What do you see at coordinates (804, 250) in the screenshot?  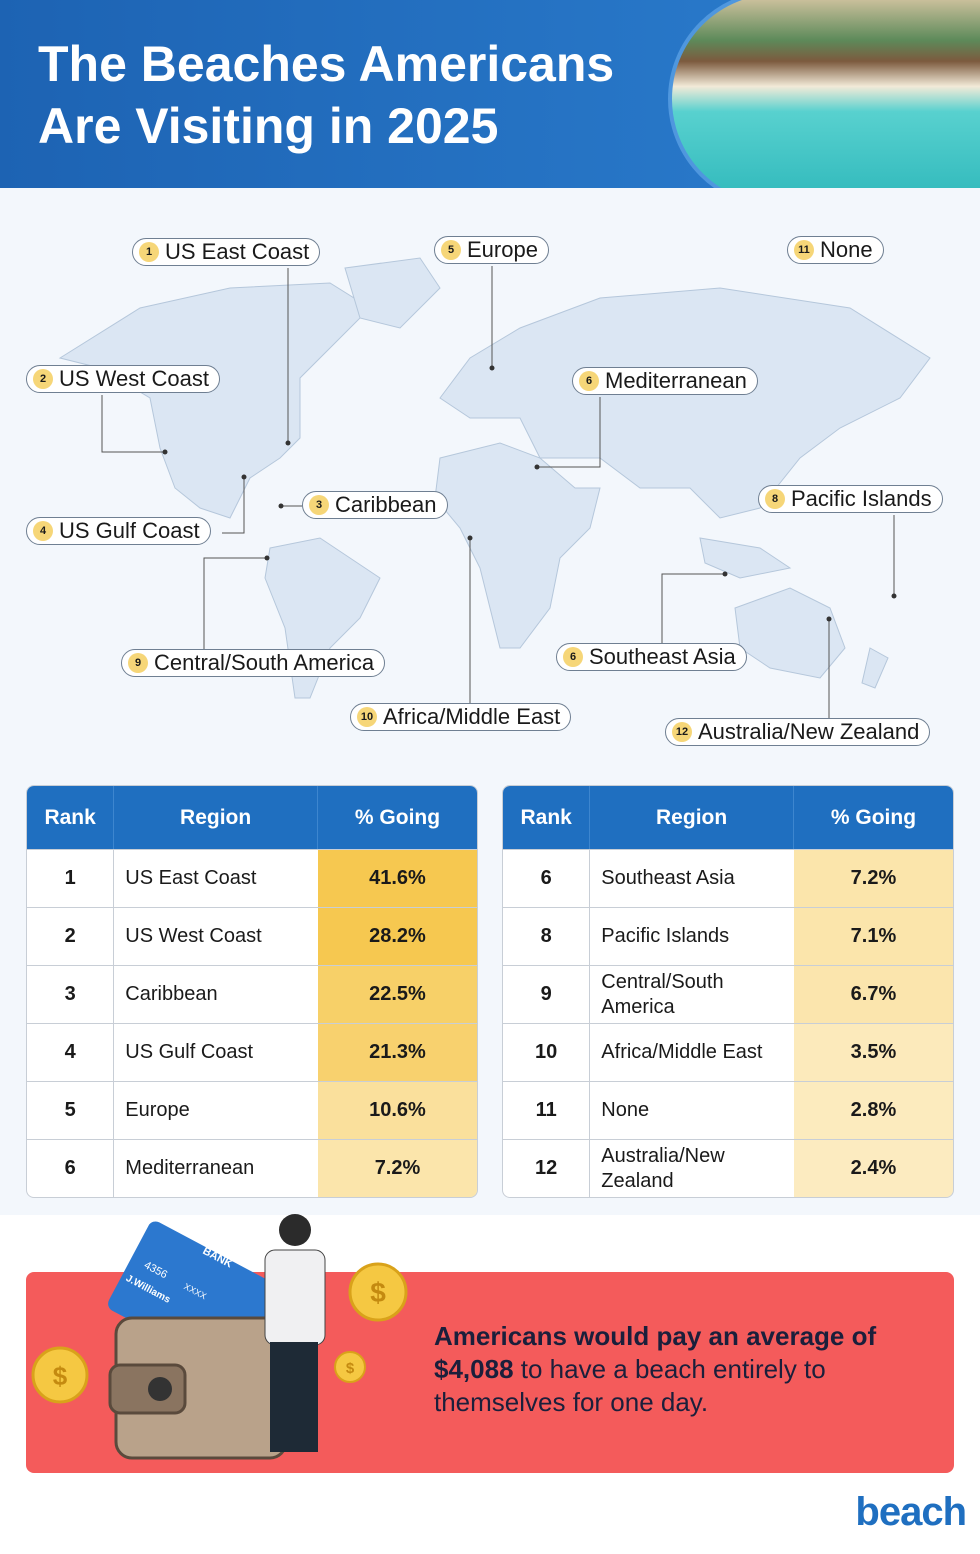 I see `rank-badge: 11` at bounding box center [804, 250].